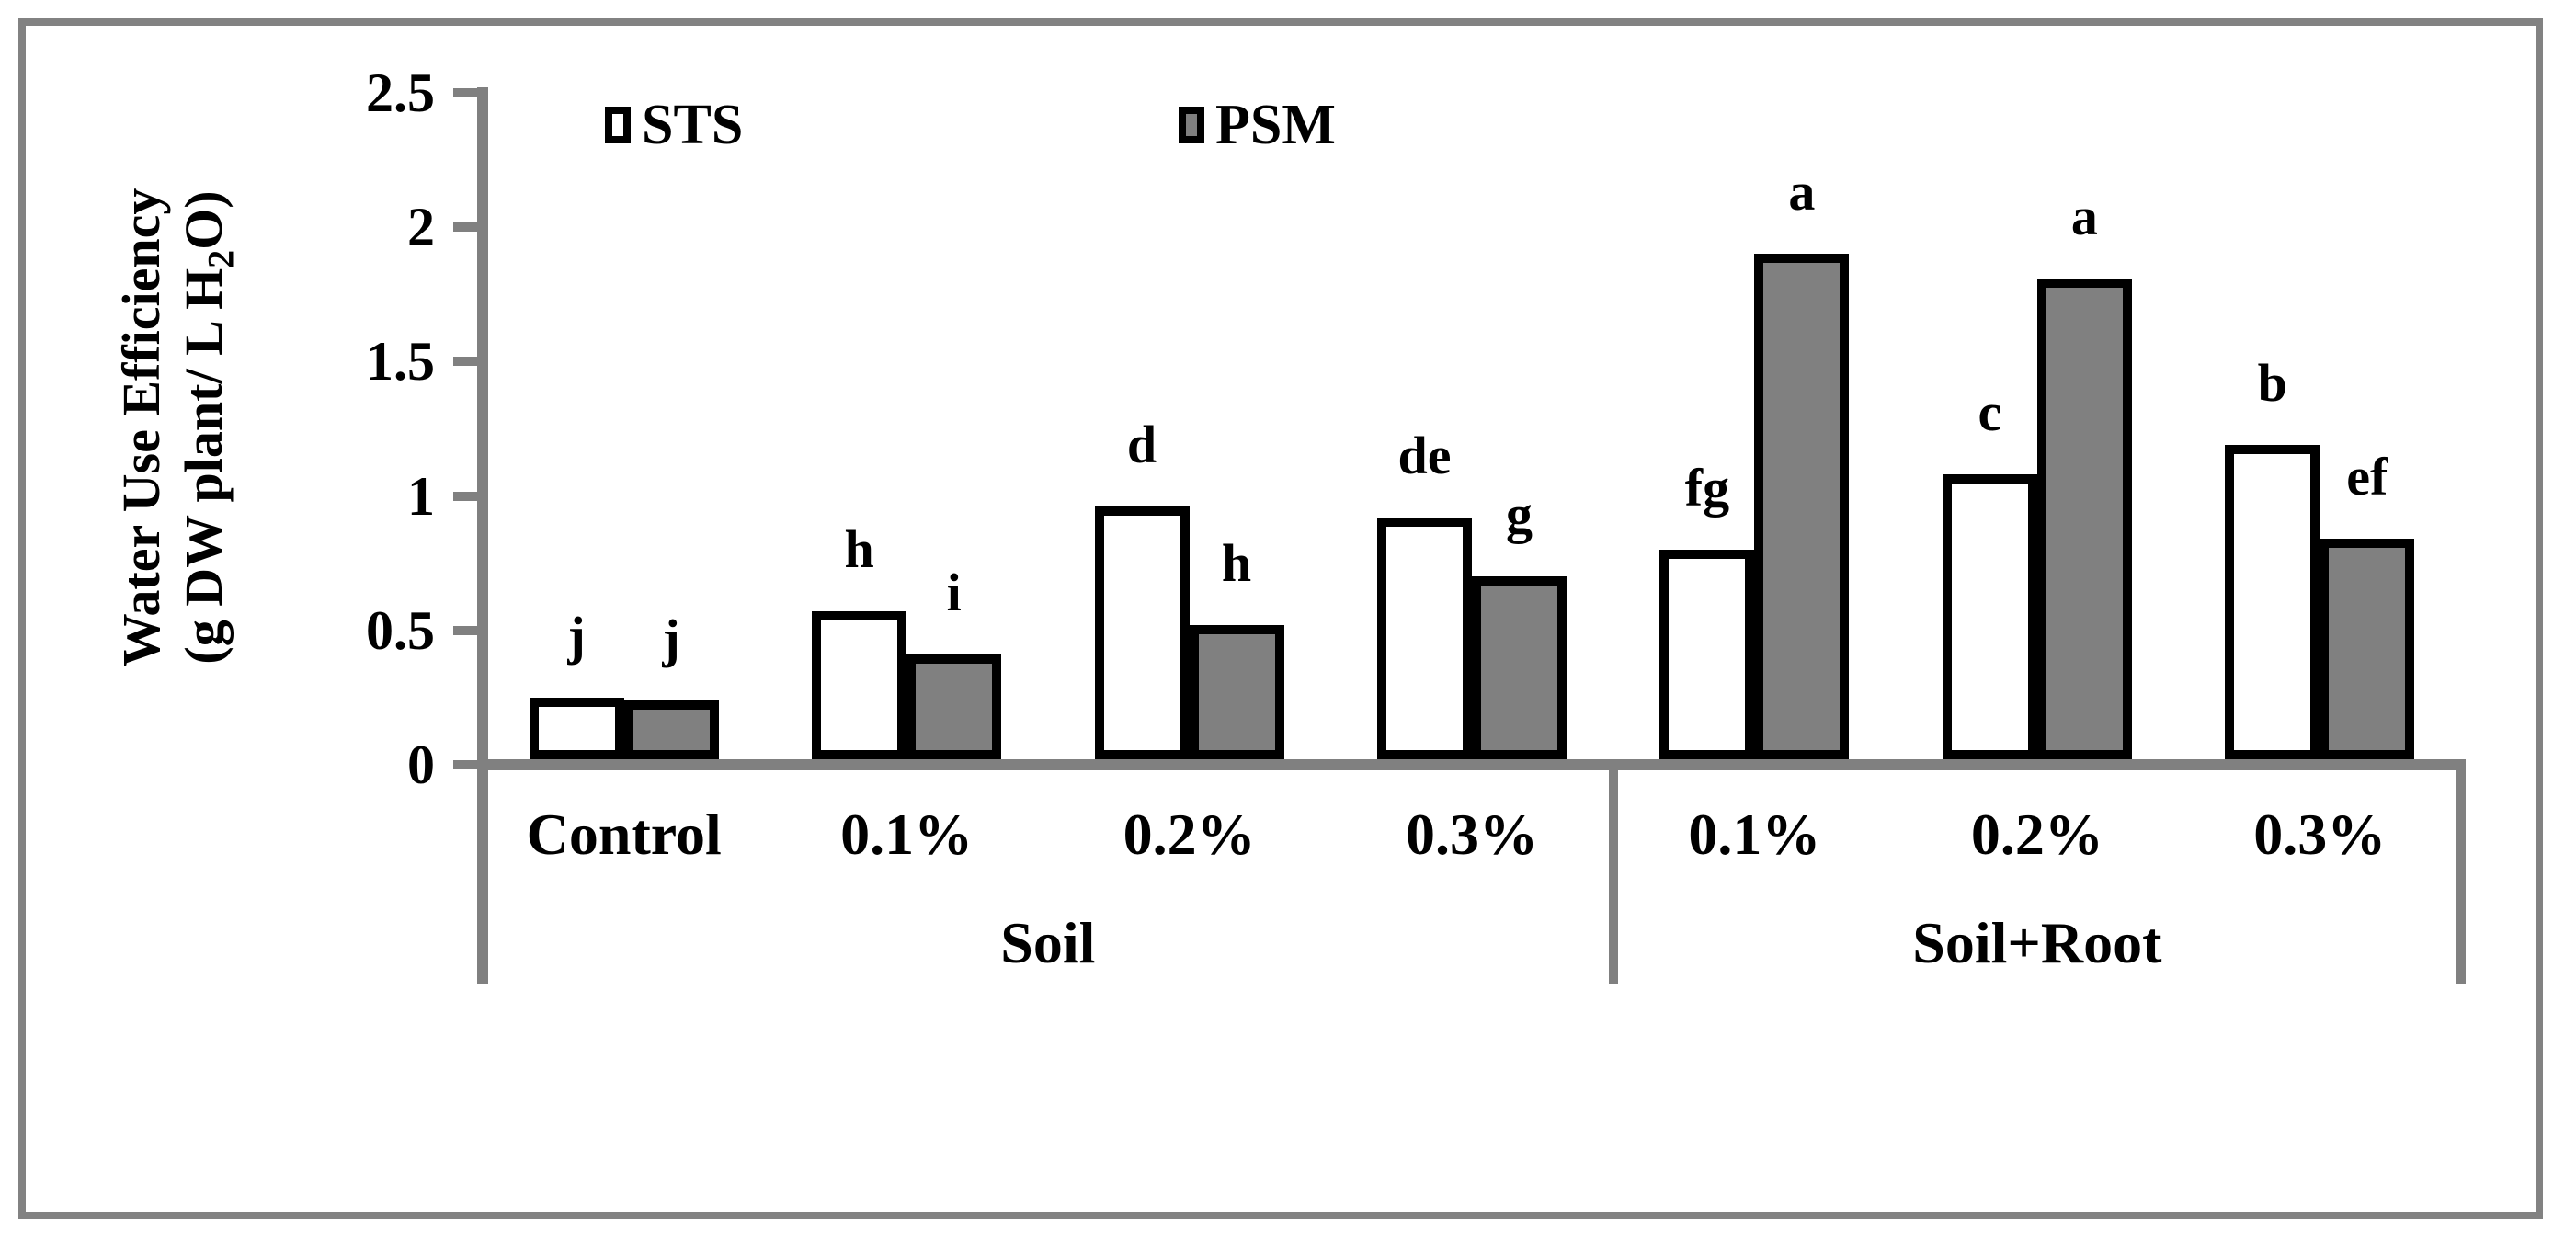  Describe the element at coordinates (482, 536) in the screenshot. I see `y-axis-line` at that location.